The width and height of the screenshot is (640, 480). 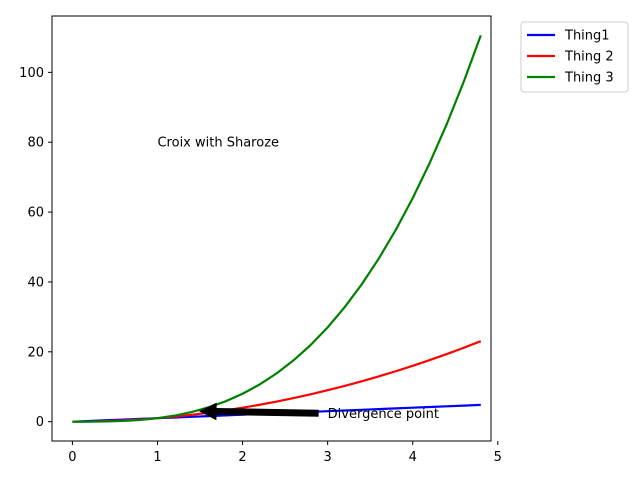 I want to click on annotation-arrow-layer, so click(x=258, y=411).